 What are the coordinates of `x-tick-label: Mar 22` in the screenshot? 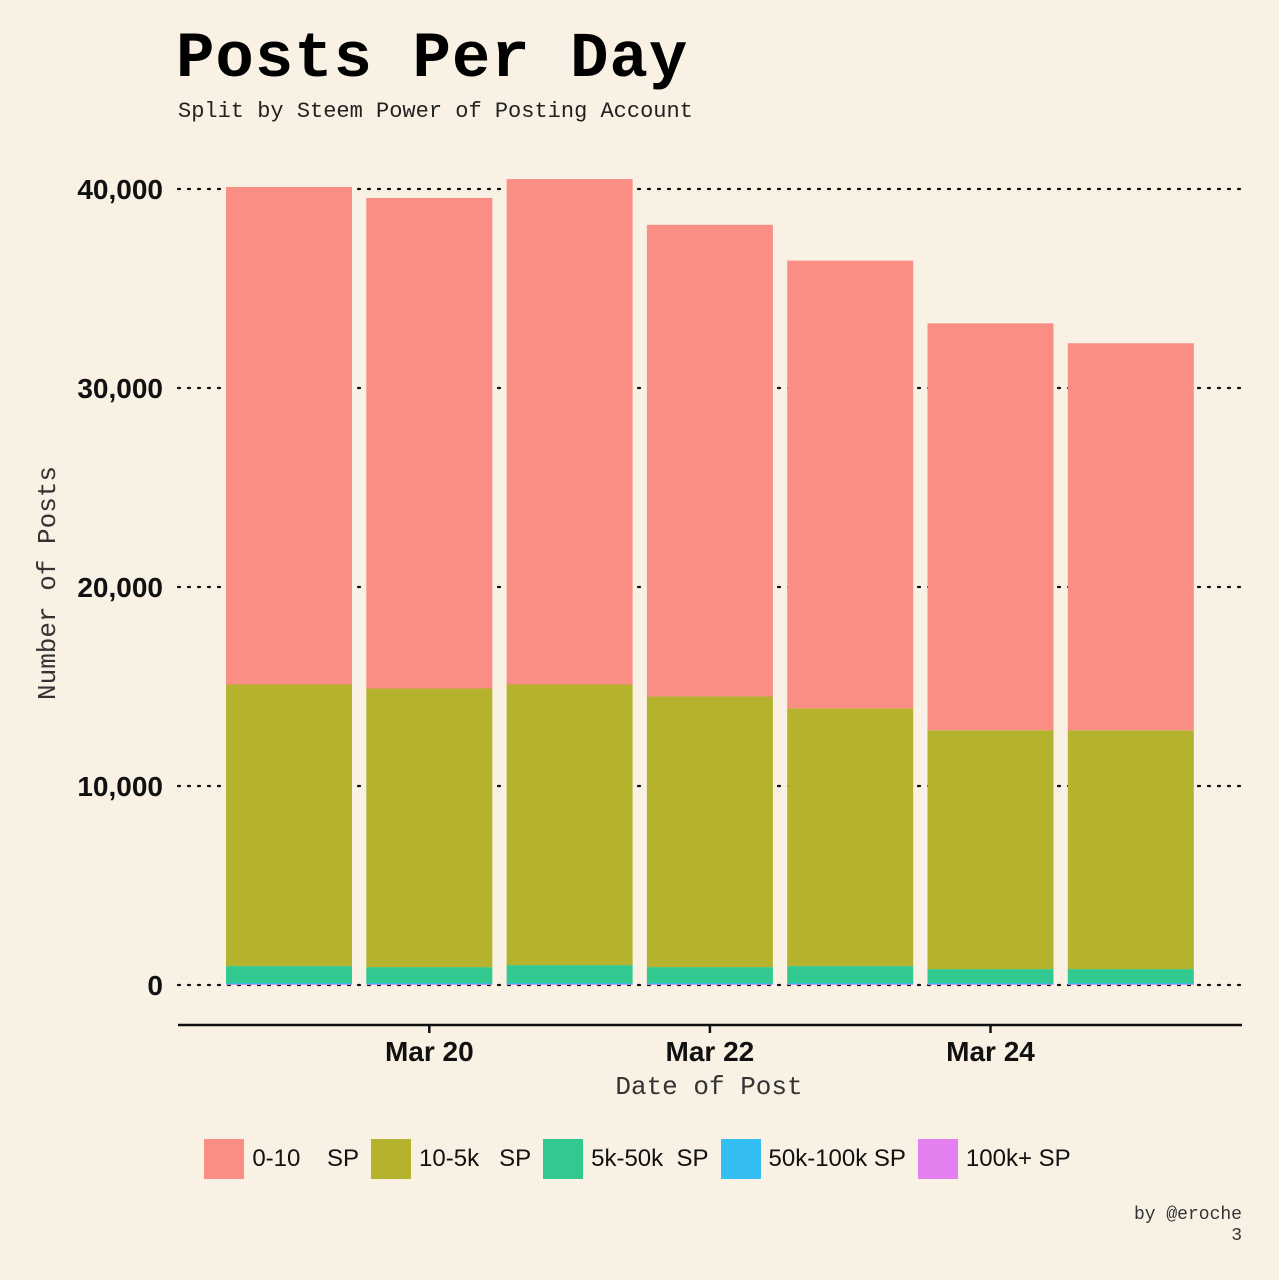 It's located at (710, 1051).